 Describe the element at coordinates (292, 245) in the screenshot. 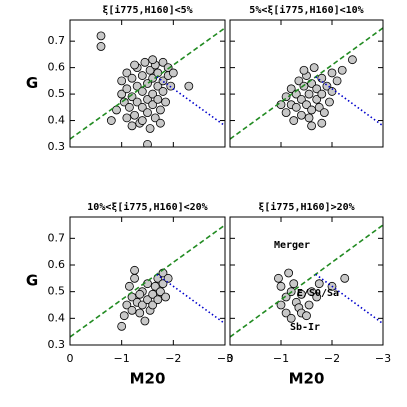

I see `annotation: Merger` at that location.